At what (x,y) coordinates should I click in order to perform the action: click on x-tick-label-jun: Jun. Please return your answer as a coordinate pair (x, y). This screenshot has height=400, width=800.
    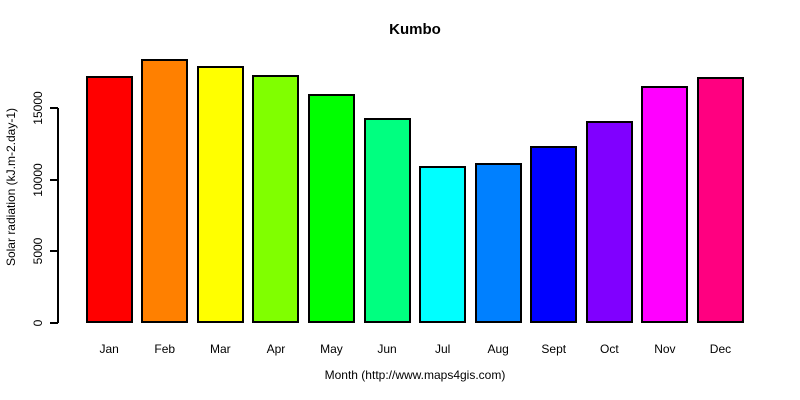
    Looking at the image, I should click on (387, 349).